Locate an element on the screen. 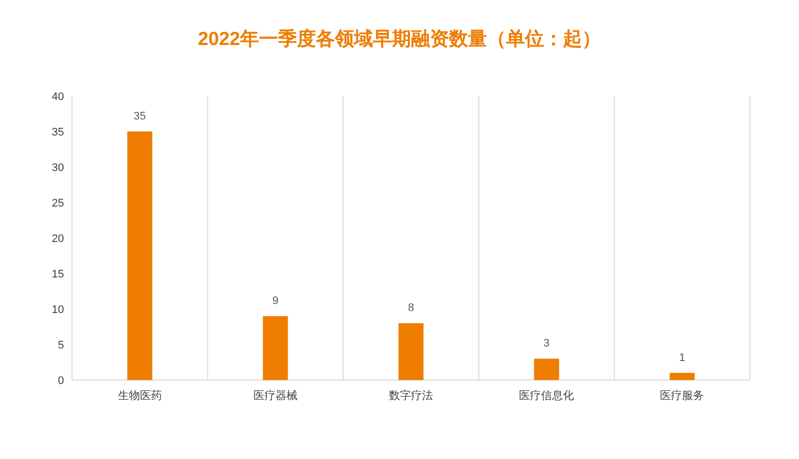 This screenshot has height=459, width=799. y-tick-label: 25 is located at coordinates (58, 204).